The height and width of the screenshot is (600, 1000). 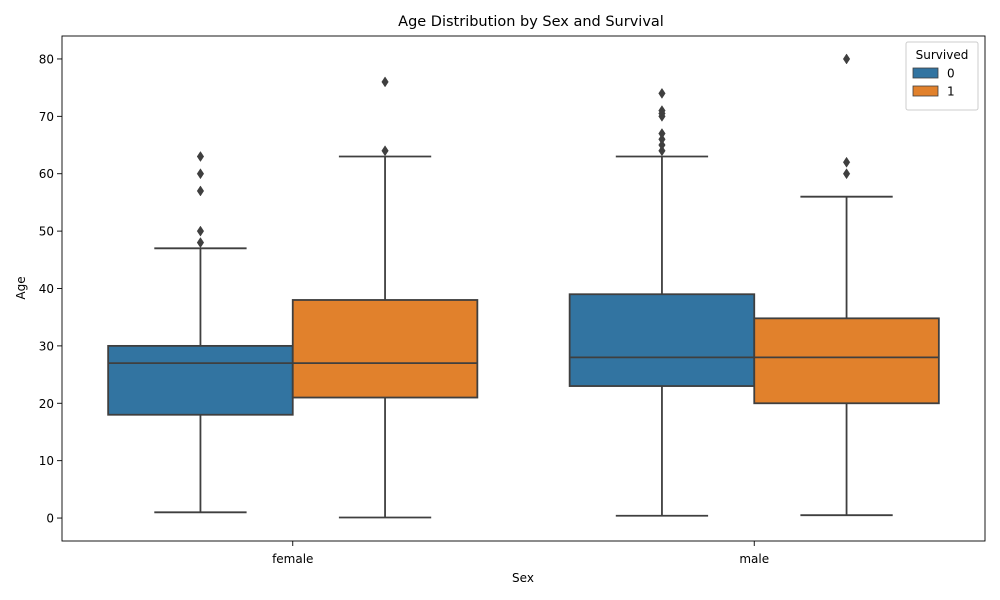 What do you see at coordinates (942, 76) in the screenshot?
I see `legend: Survived 0 1` at bounding box center [942, 76].